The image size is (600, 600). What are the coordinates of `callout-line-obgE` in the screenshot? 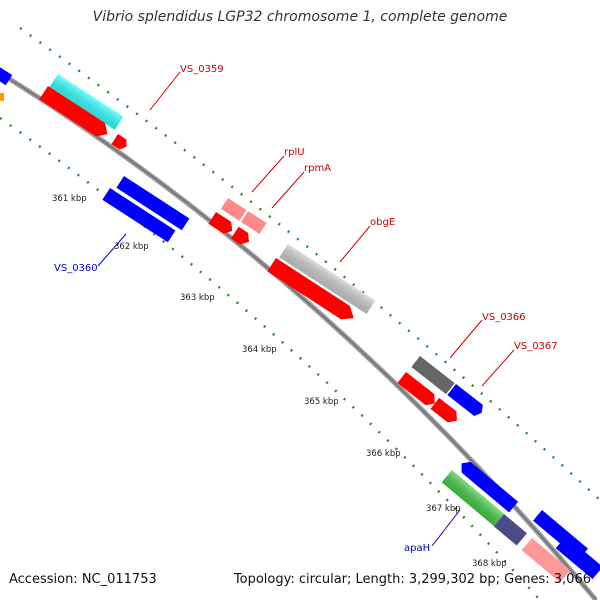 It's located at (355, 244).